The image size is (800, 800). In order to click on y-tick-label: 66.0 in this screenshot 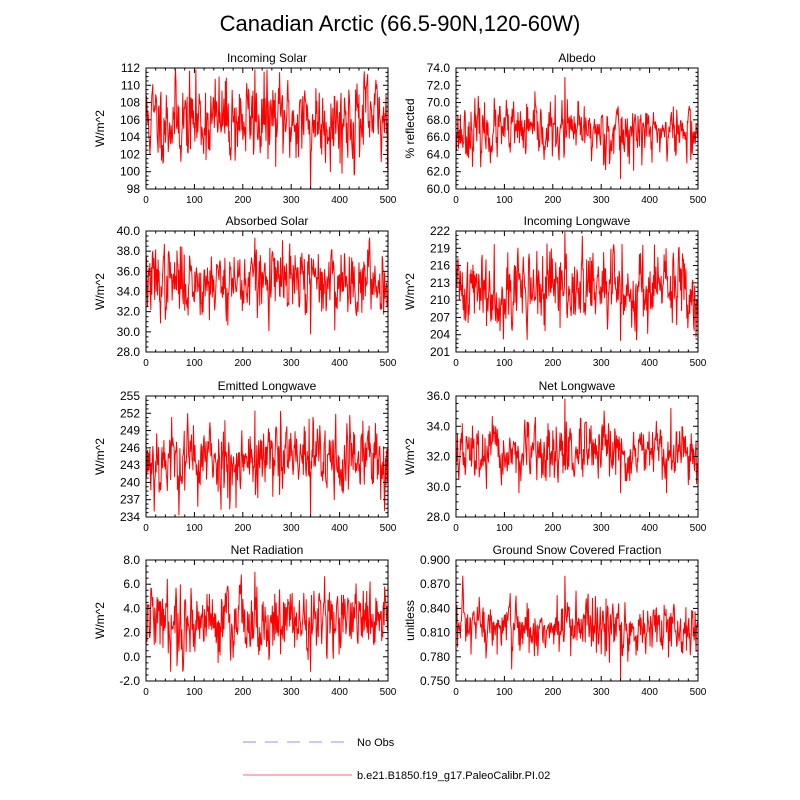, I will do `click(439, 137)`.